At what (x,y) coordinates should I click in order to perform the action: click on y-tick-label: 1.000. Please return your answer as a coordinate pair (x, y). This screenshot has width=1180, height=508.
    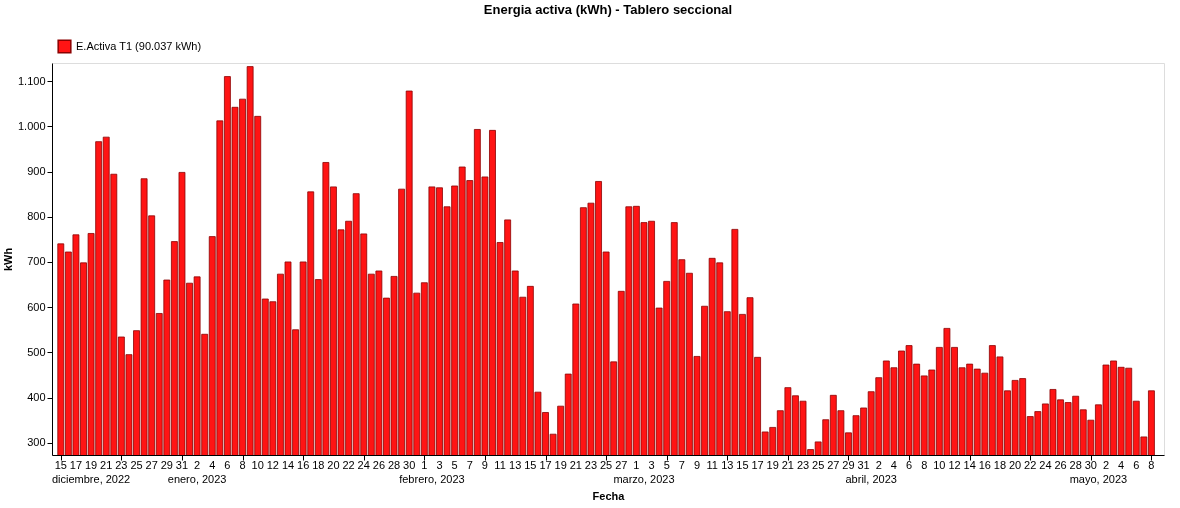
    Looking at the image, I should click on (31, 125).